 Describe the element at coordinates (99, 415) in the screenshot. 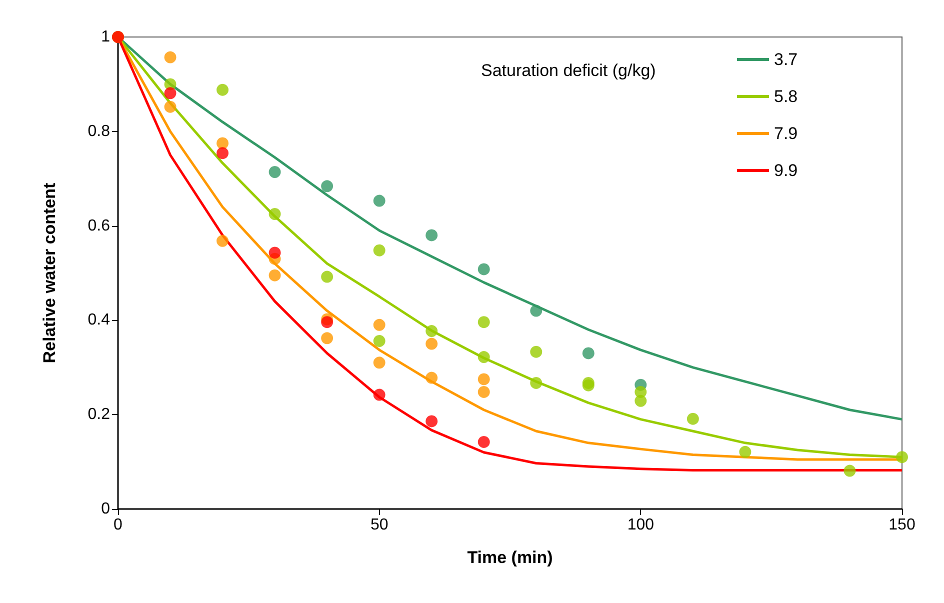

I see `y-tick-label: 0.2` at that location.